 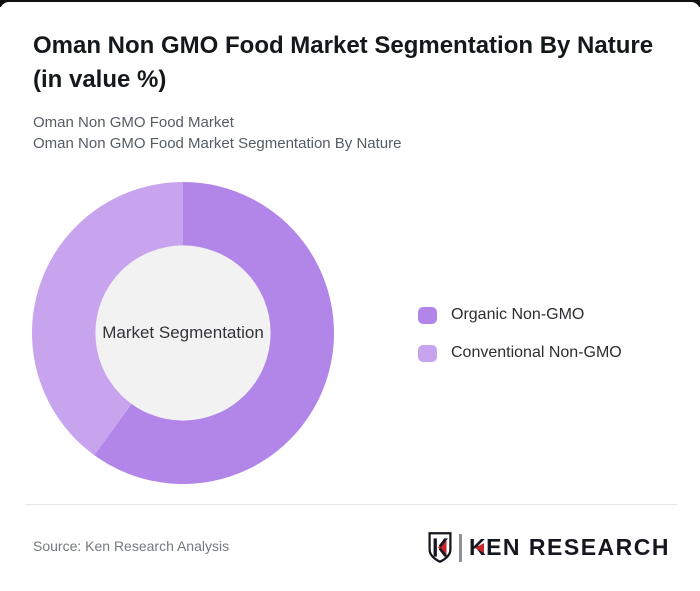 What do you see at coordinates (440, 548) in the screenshot?
I see `ken-research-shield-icon` at bounding box center [440, 548].